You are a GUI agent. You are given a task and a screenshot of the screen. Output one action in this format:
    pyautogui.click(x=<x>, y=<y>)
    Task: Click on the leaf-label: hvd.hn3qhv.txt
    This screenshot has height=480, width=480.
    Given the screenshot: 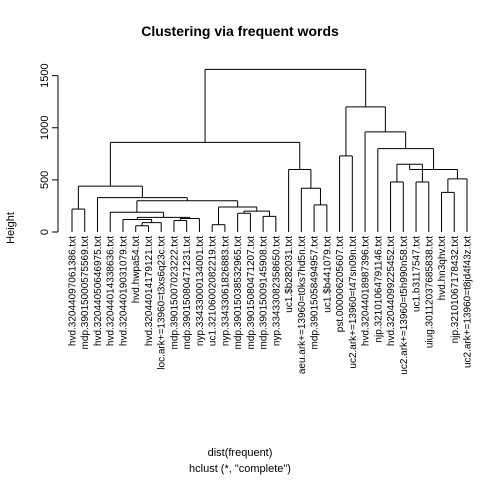 What is the action you would take?
    pyautogui.click(x=442, y=268)
    